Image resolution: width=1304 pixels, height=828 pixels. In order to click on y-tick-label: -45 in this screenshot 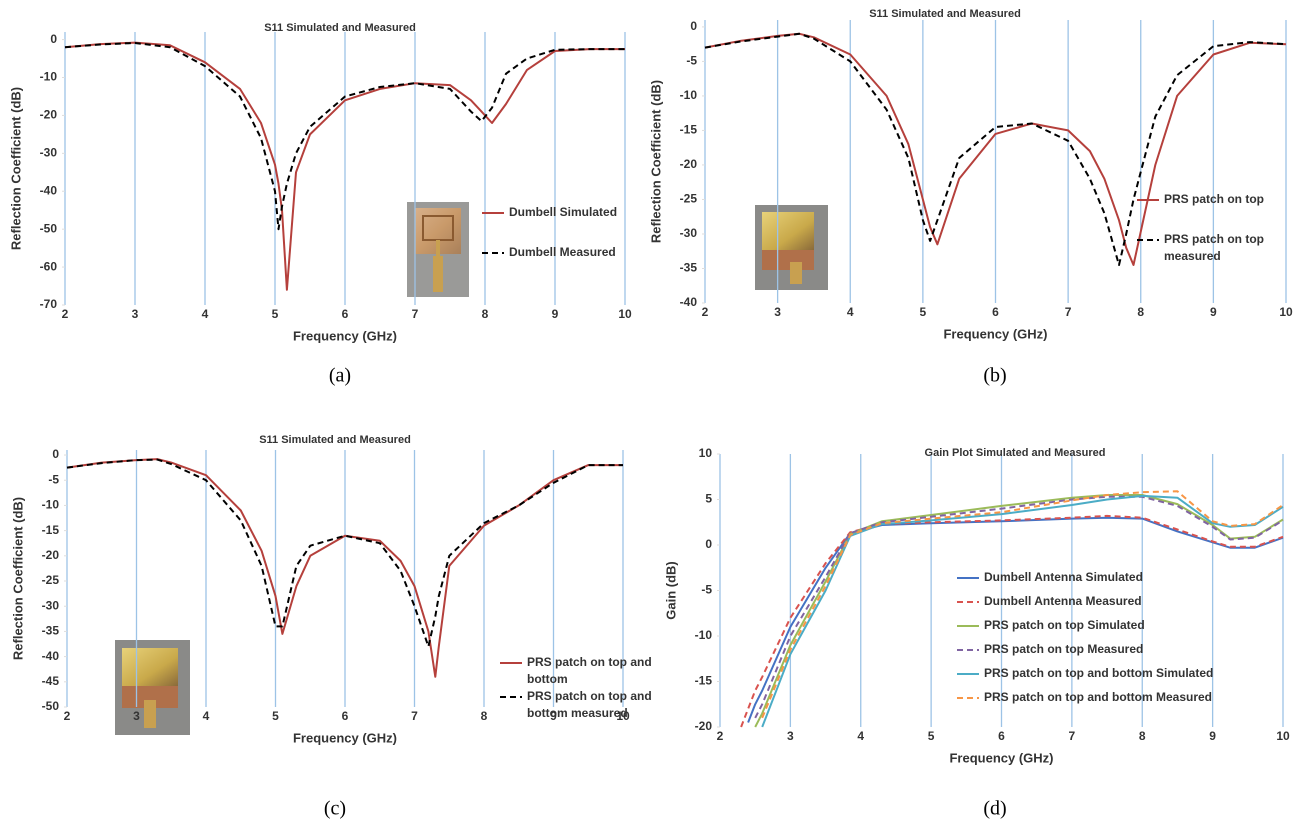, I will do `click(51, 681)`.